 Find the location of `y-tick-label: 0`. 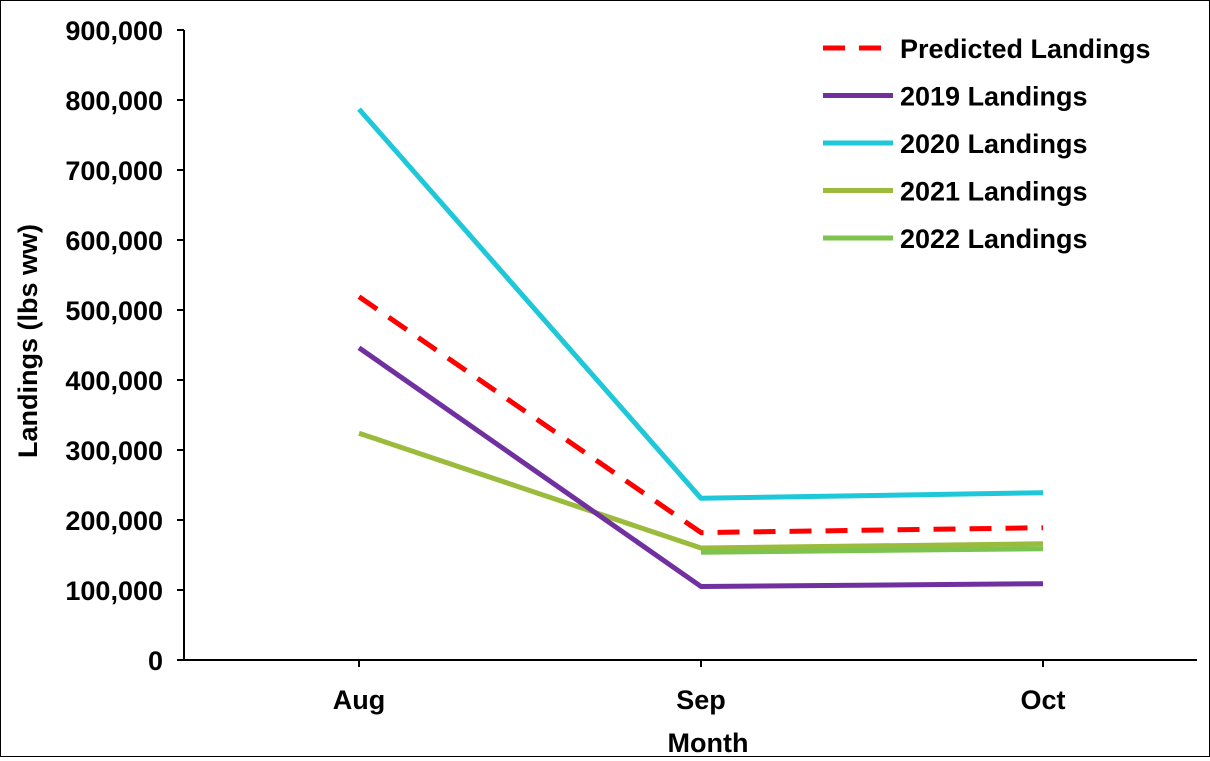

y-tick-label: 0 is located at coordinates (155, 661).